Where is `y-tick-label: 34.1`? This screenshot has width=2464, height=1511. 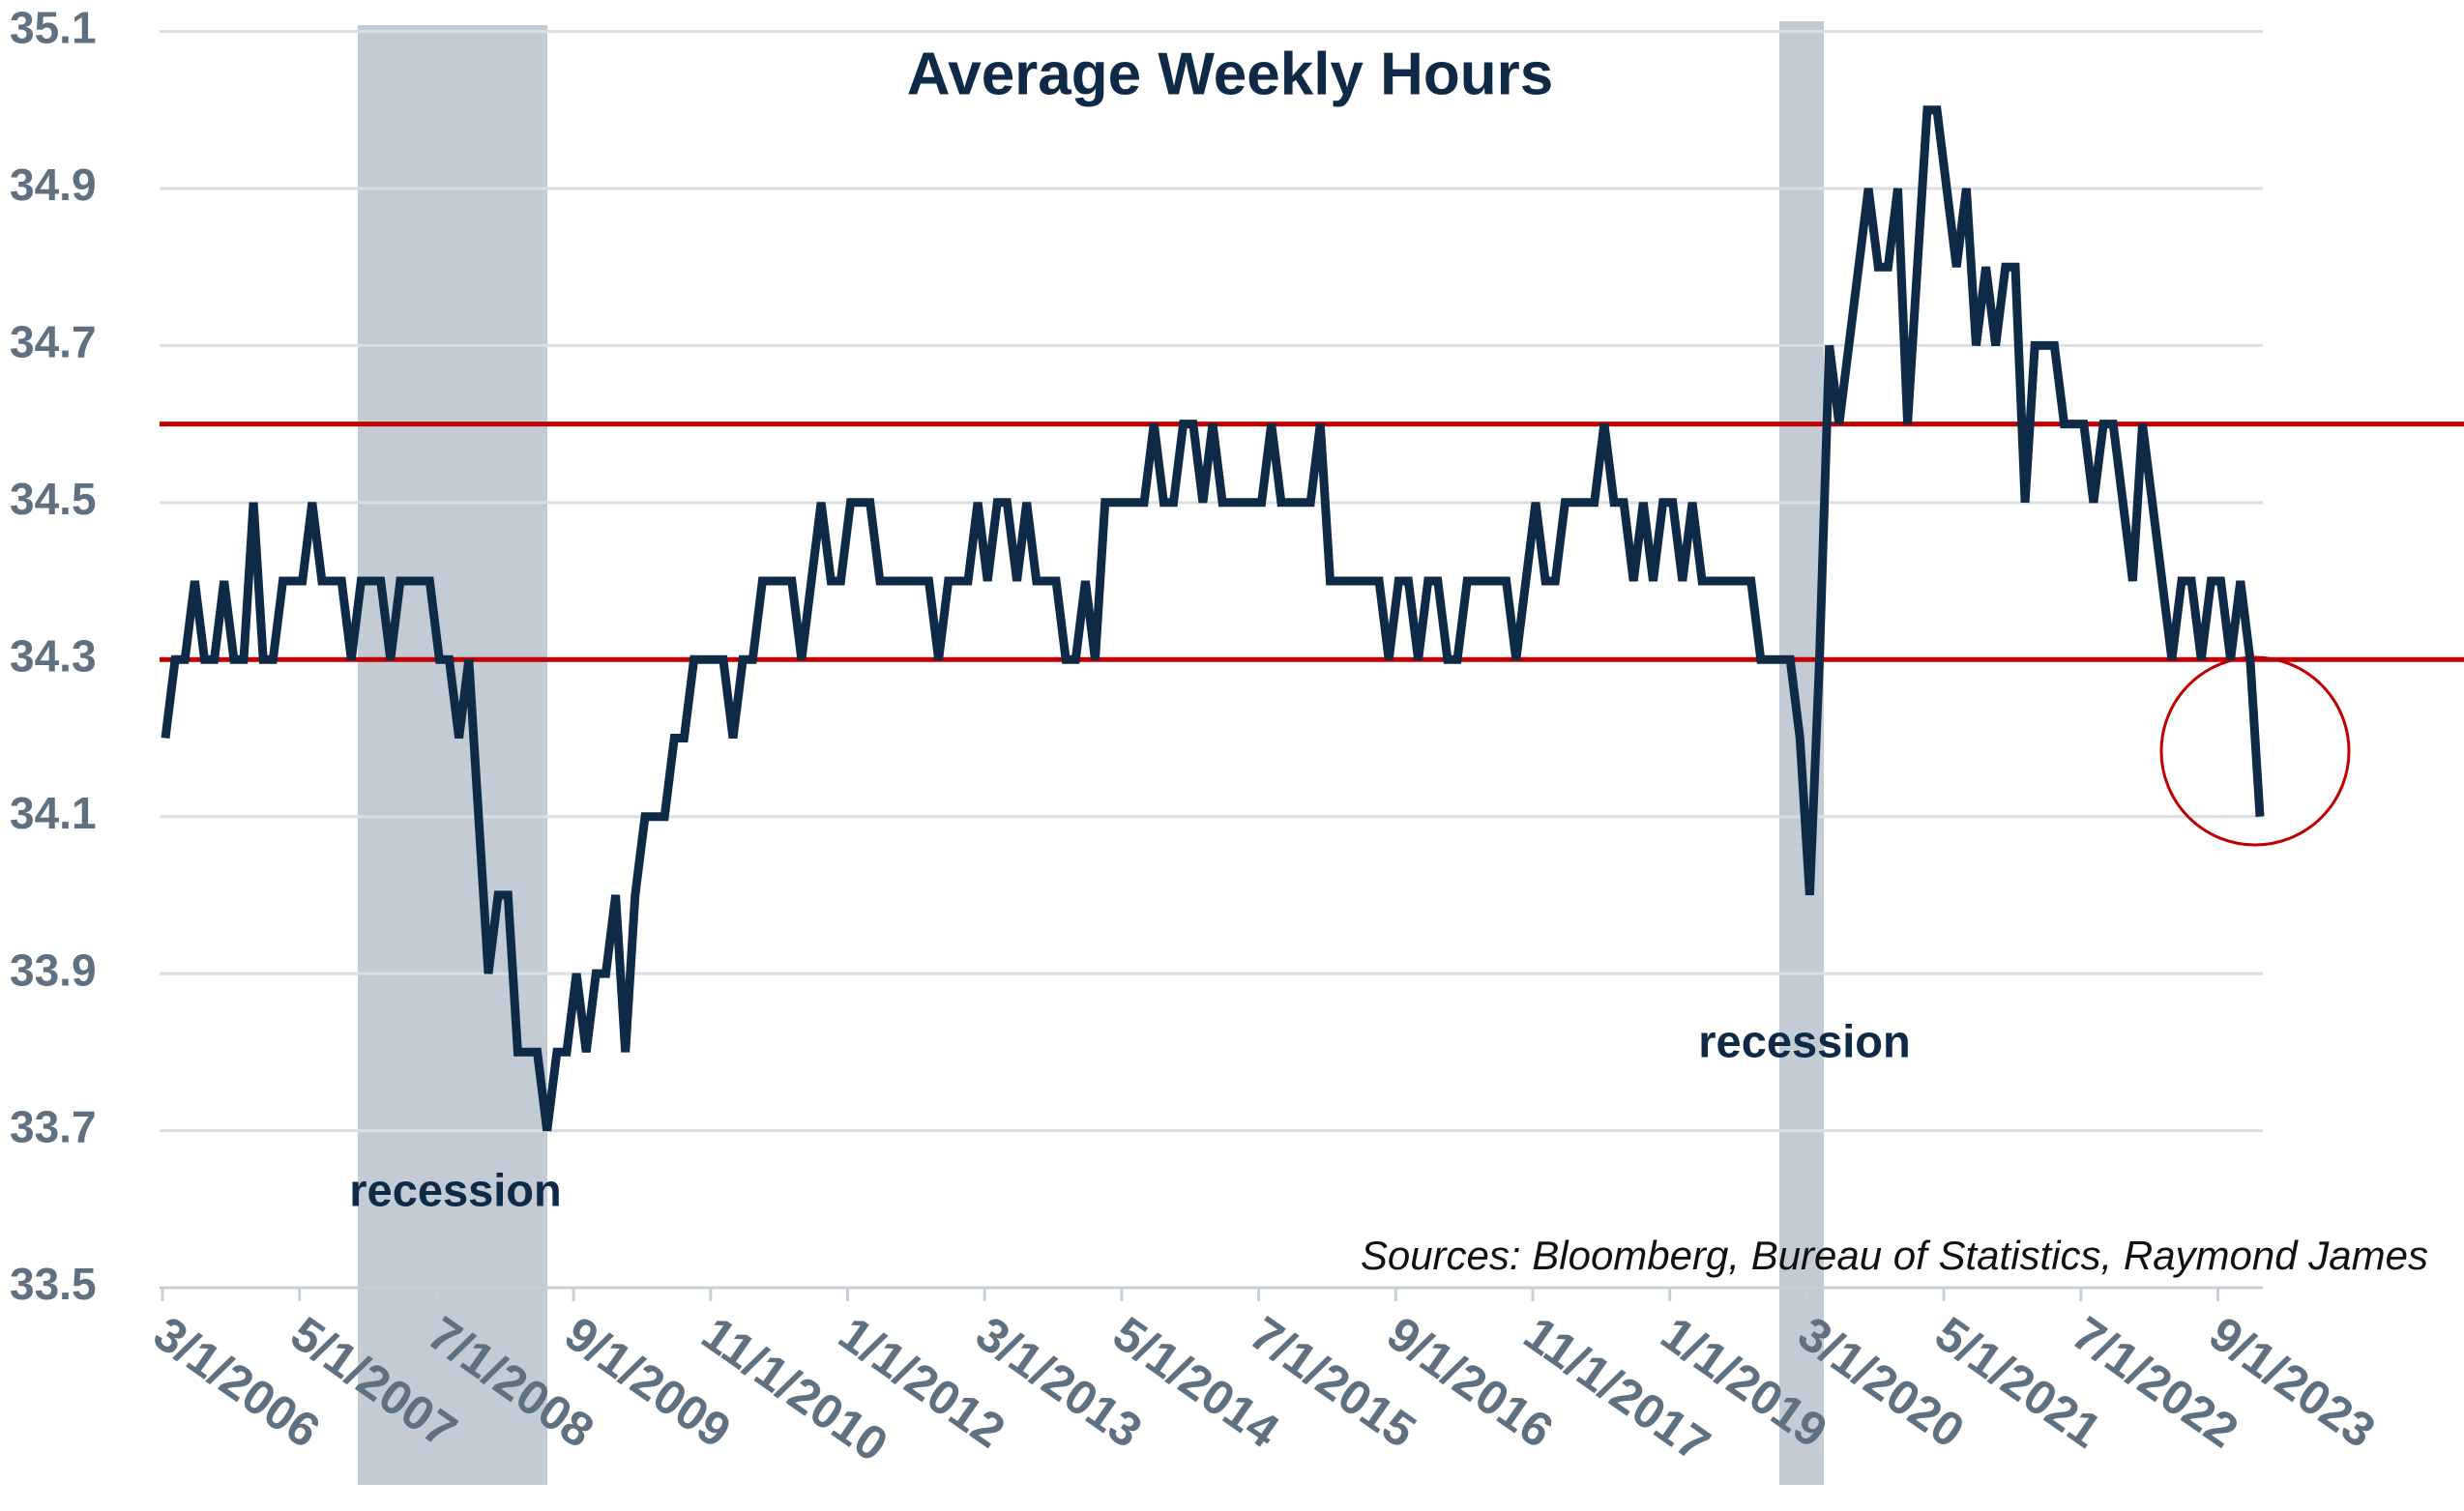 y-tick-label: 34.1 is located at coordinates (54, 813).